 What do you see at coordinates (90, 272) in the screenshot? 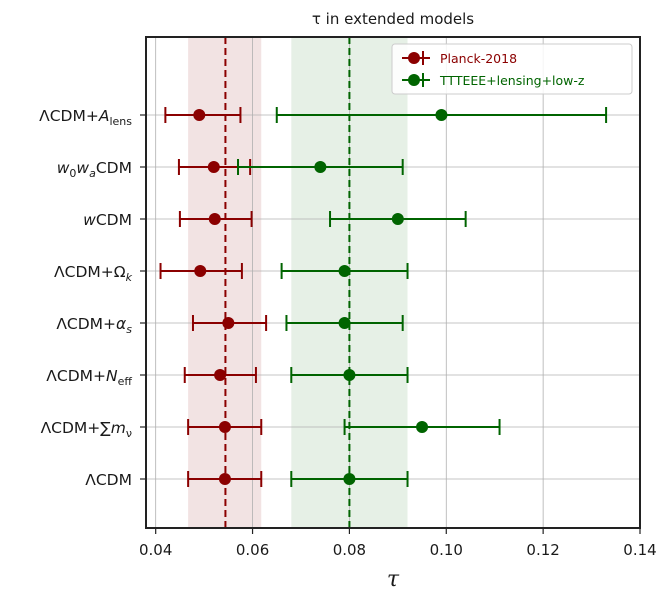
I see `label-base: ΛCDM+Ω` at bounding box center [90, 272].